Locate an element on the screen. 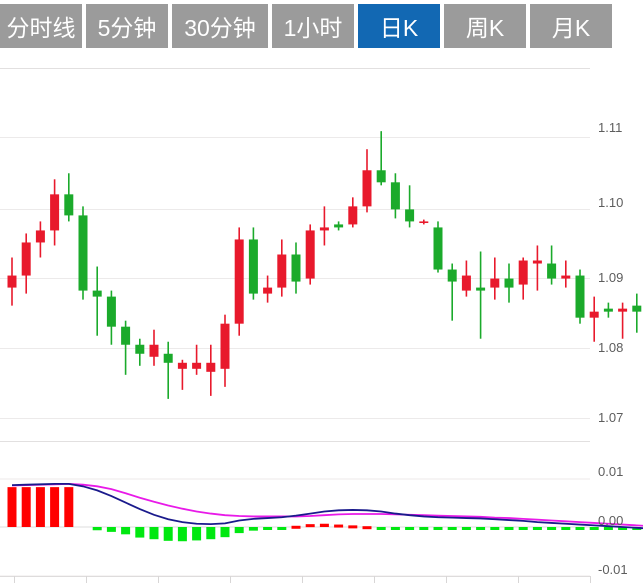  macd-tick-label: -0.01 is located at coordinates (613, 569).